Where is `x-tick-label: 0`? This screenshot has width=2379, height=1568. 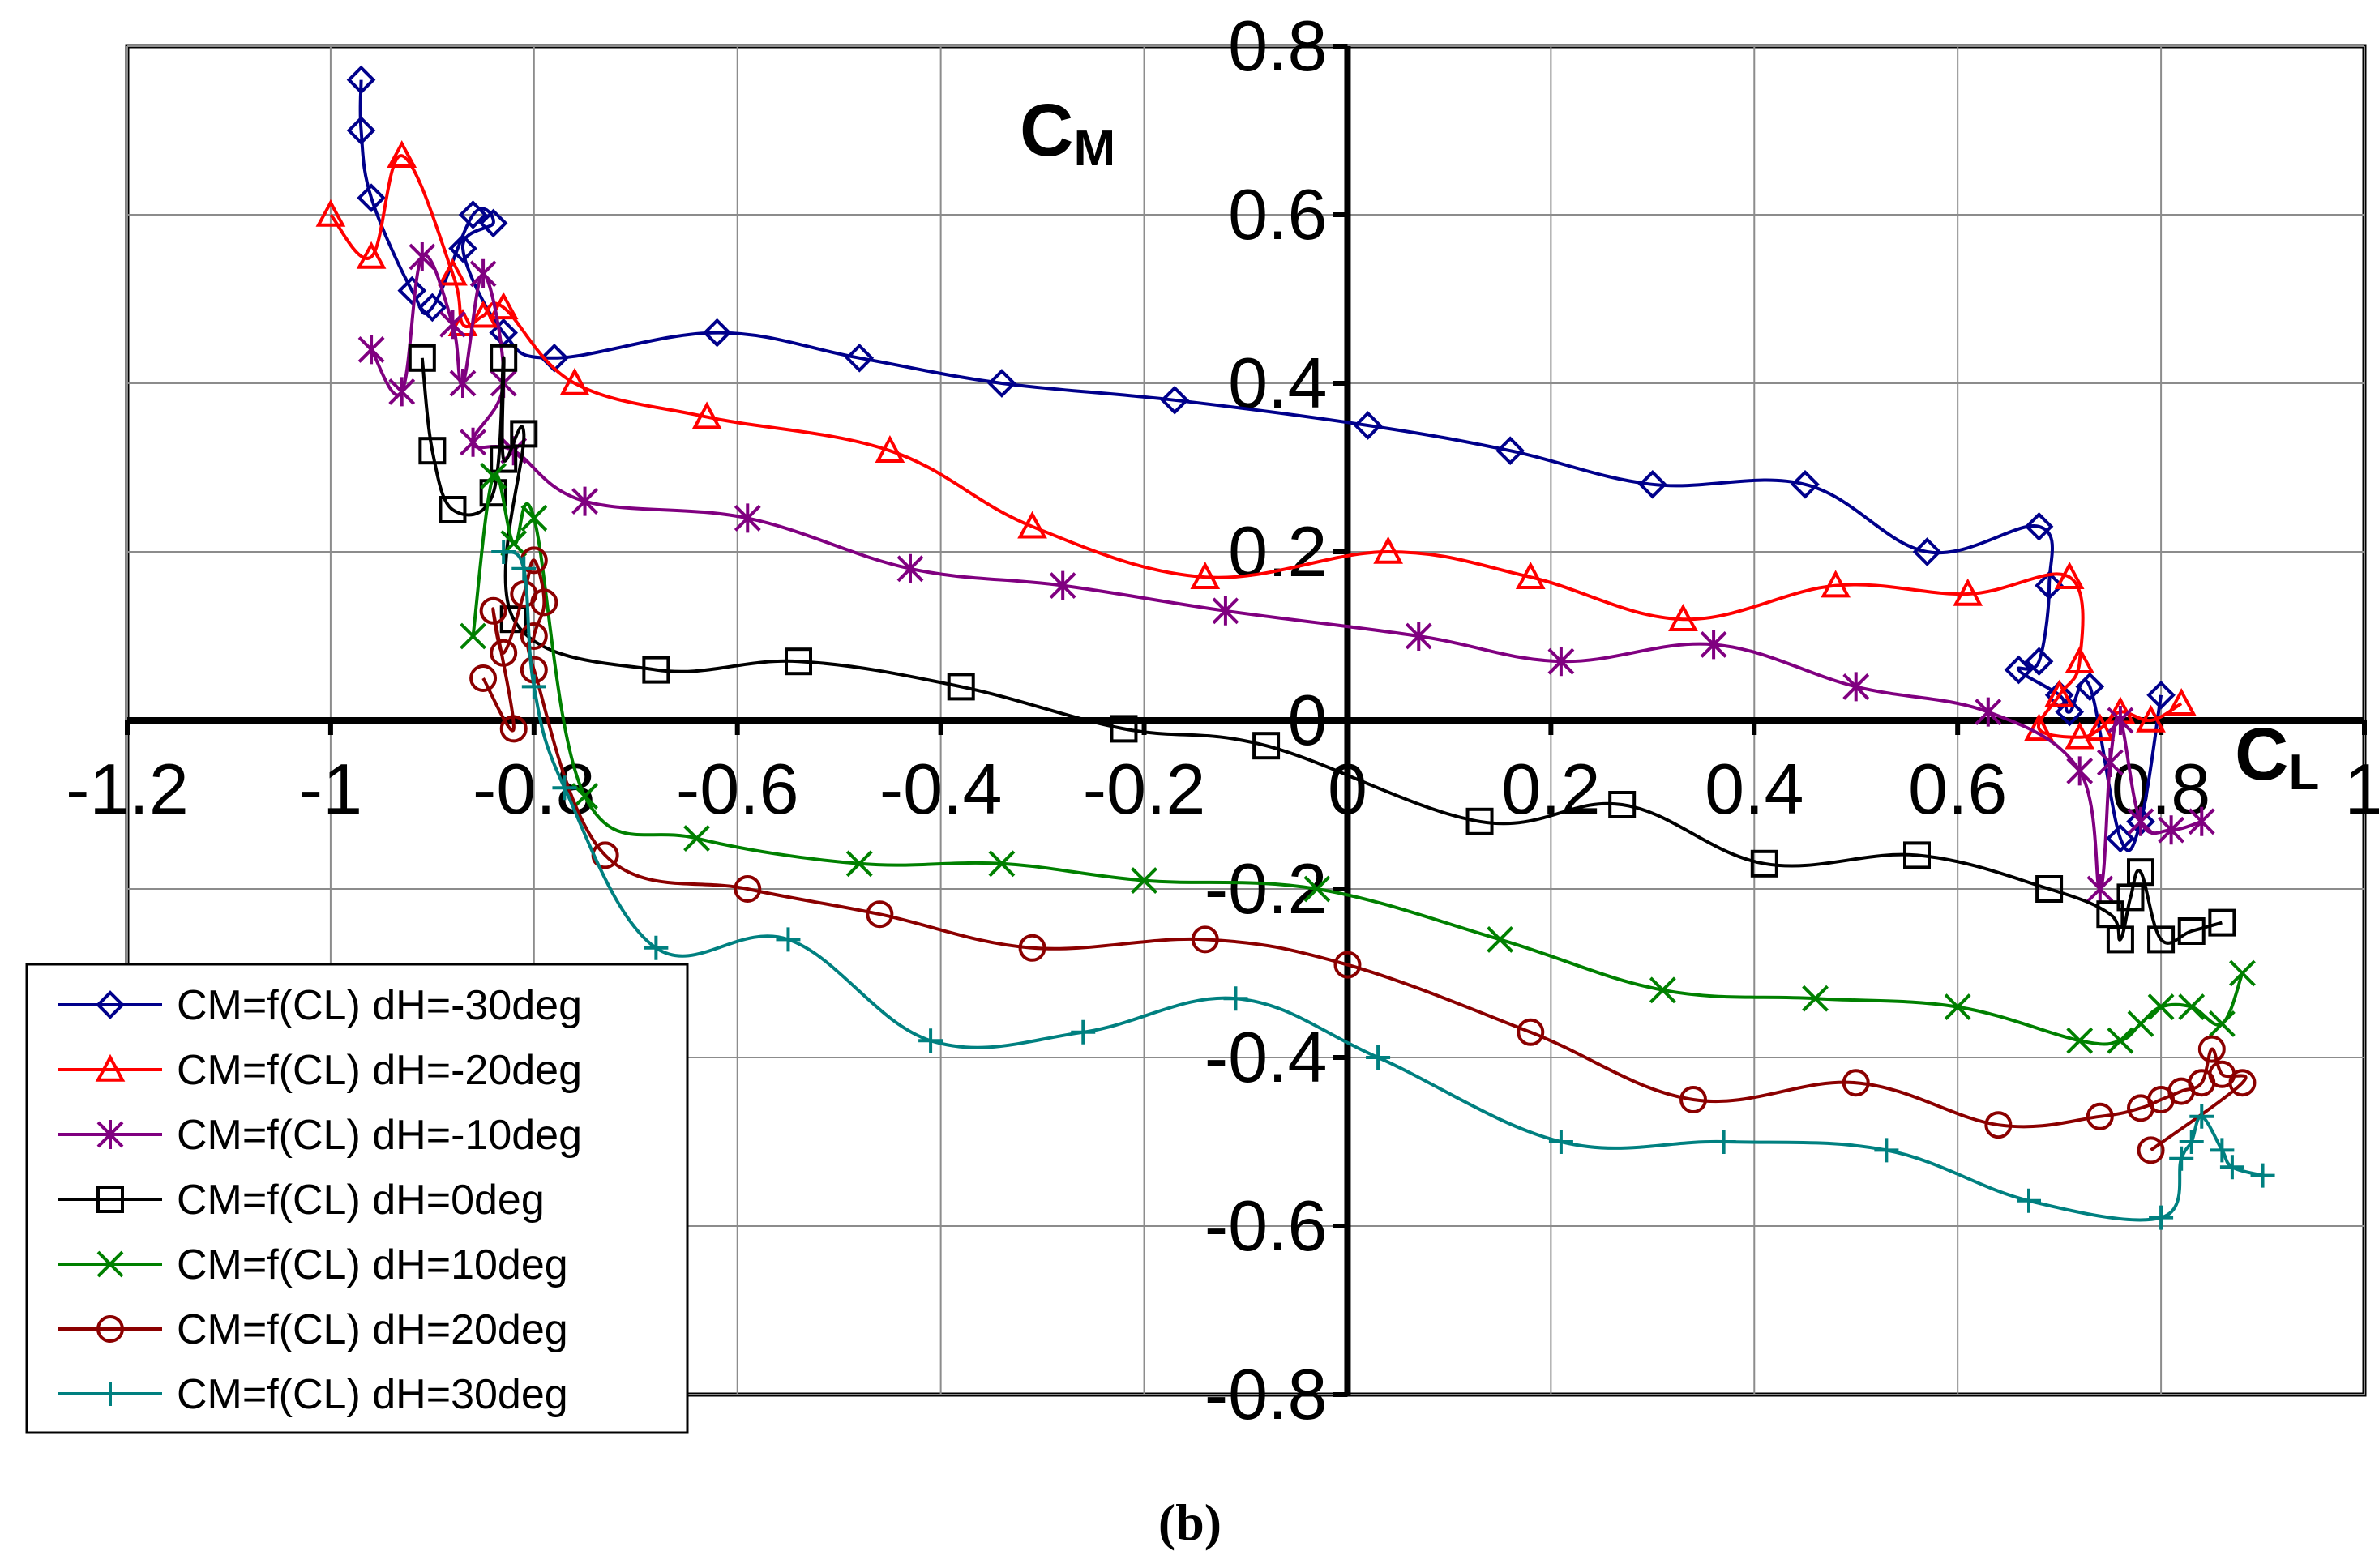
x-tick-label: 0 is located at coordinates (1347, 789).